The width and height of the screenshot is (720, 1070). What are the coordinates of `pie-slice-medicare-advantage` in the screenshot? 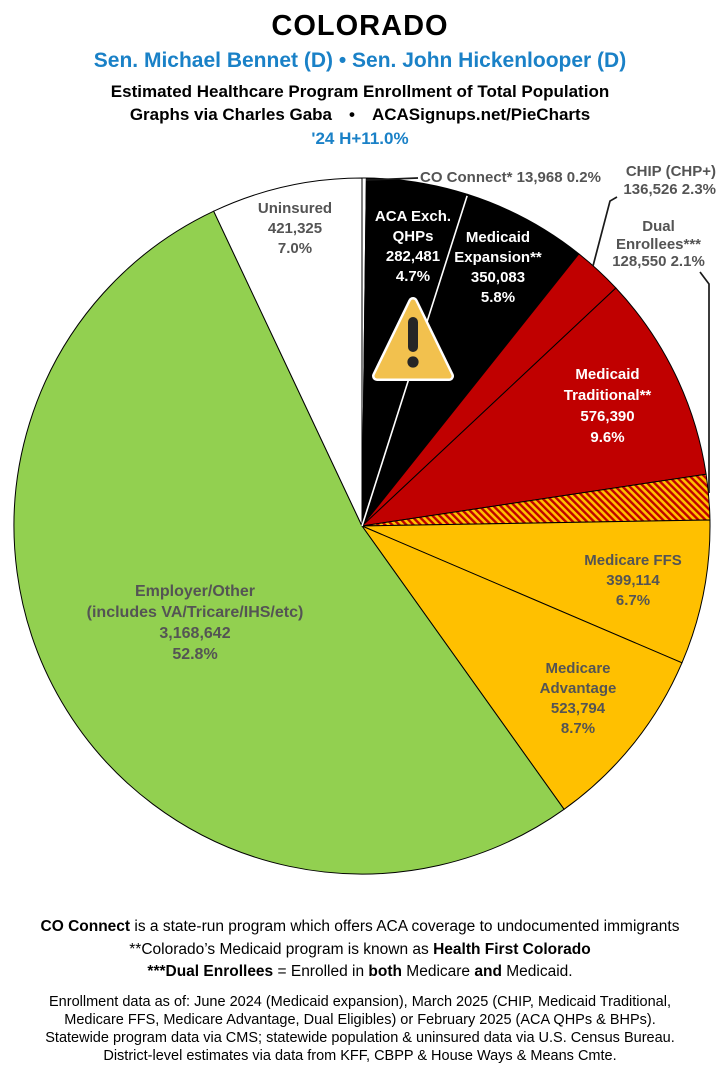 It's located at (522, 667).